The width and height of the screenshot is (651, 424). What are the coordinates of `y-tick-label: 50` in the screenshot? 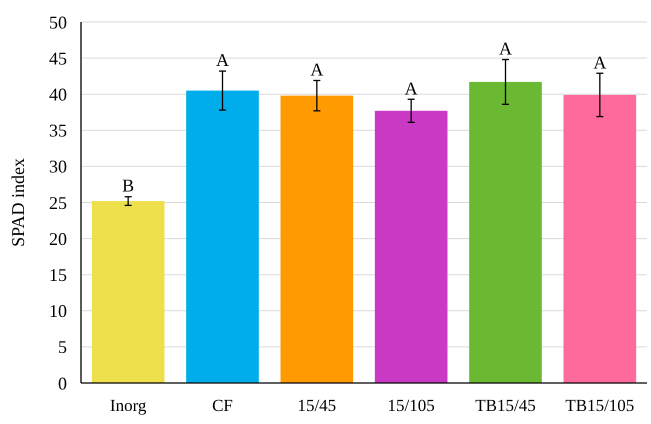 It's located at (58, 22).